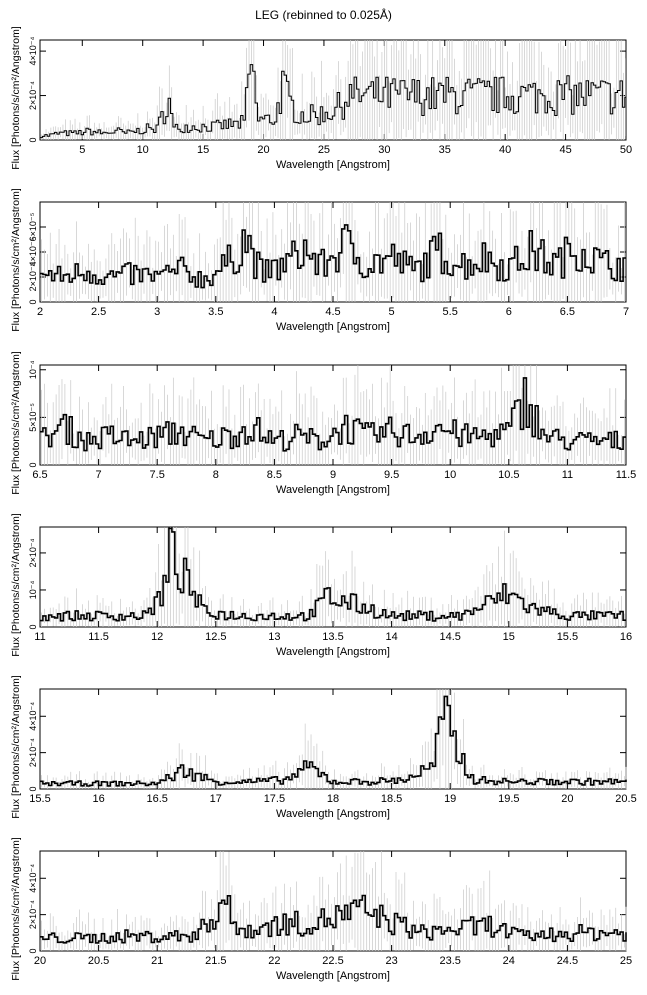  I want to click on y-tick-label: 4×10⁻⁵, so click(33, 251).